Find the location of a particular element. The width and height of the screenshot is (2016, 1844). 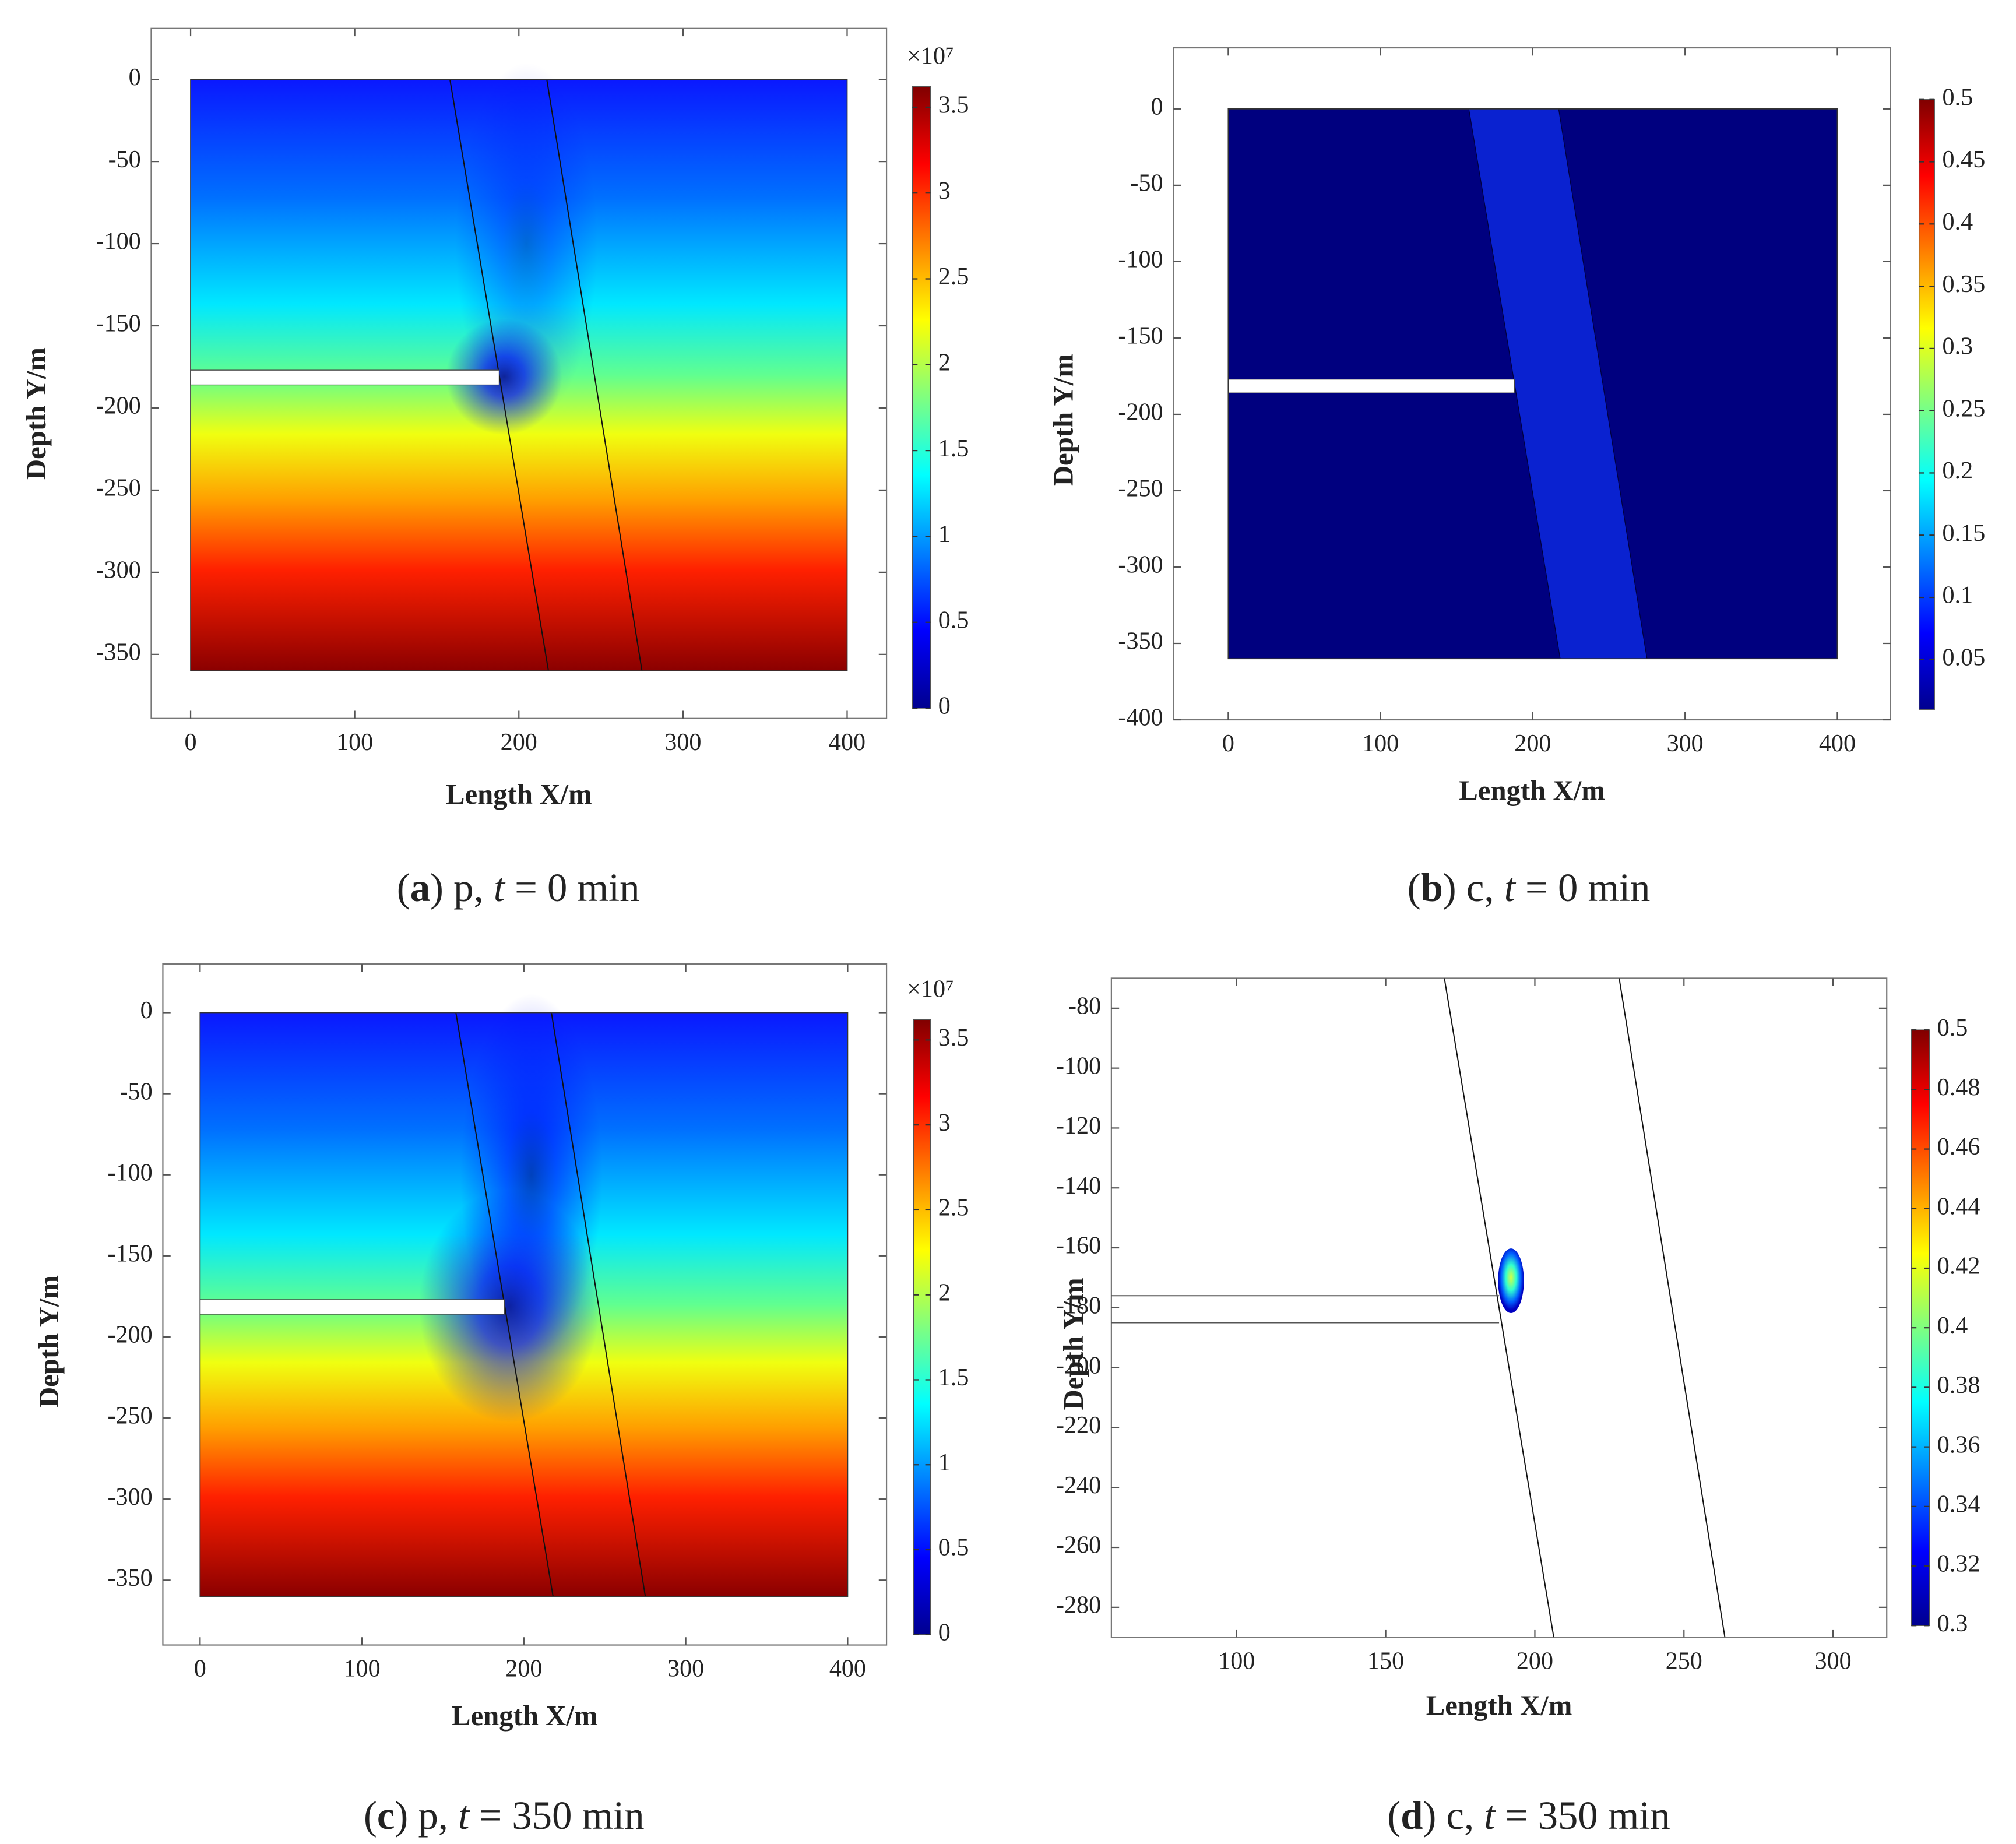

domain-outline is located at coordinates (1532, 384).